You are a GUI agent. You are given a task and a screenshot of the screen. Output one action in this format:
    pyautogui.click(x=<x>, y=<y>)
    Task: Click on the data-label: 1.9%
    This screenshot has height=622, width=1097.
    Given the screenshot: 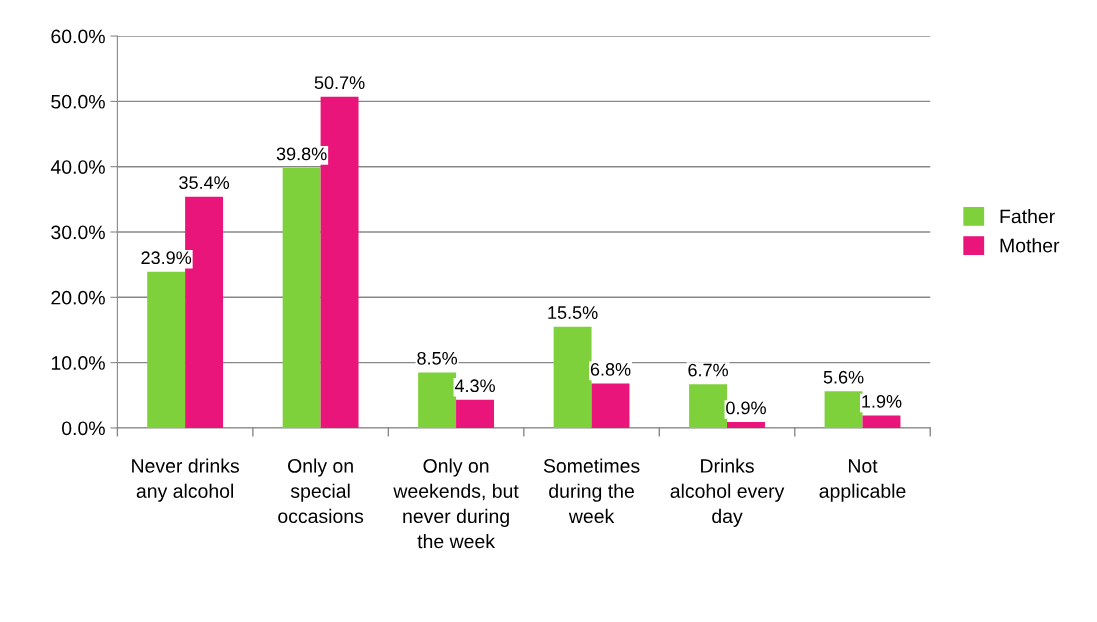 What is the action you would take?
    pyautogui.click(x=882, y=401)
    